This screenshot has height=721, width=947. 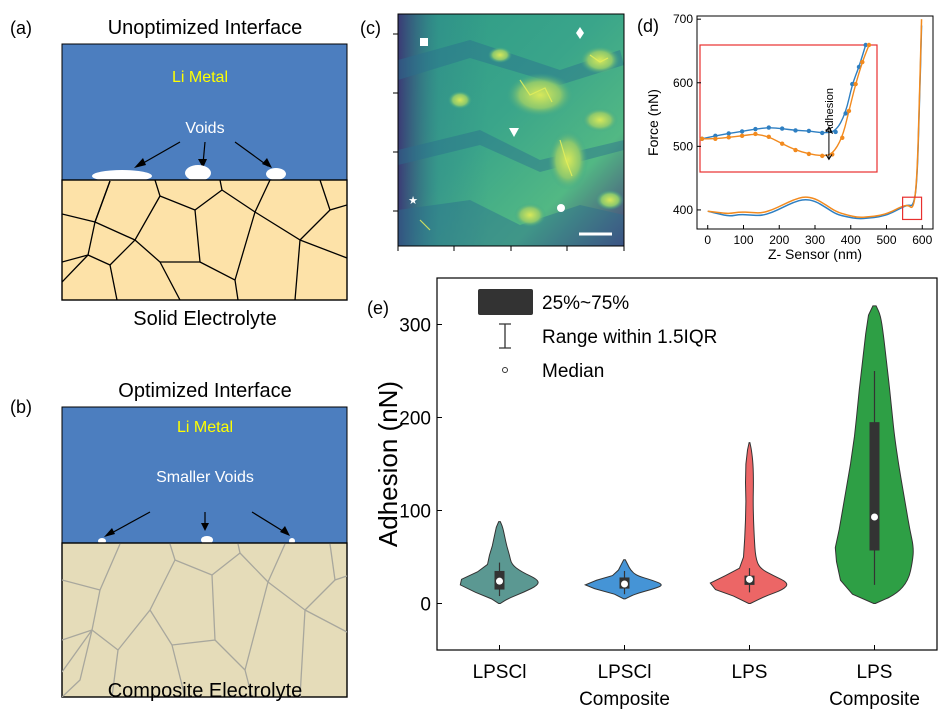 What do you see at coordinates (205, 691) in the screenshot?
I see `panel-b-bottom-label: Composite Electrolyte` at bounding box center [205, 691].